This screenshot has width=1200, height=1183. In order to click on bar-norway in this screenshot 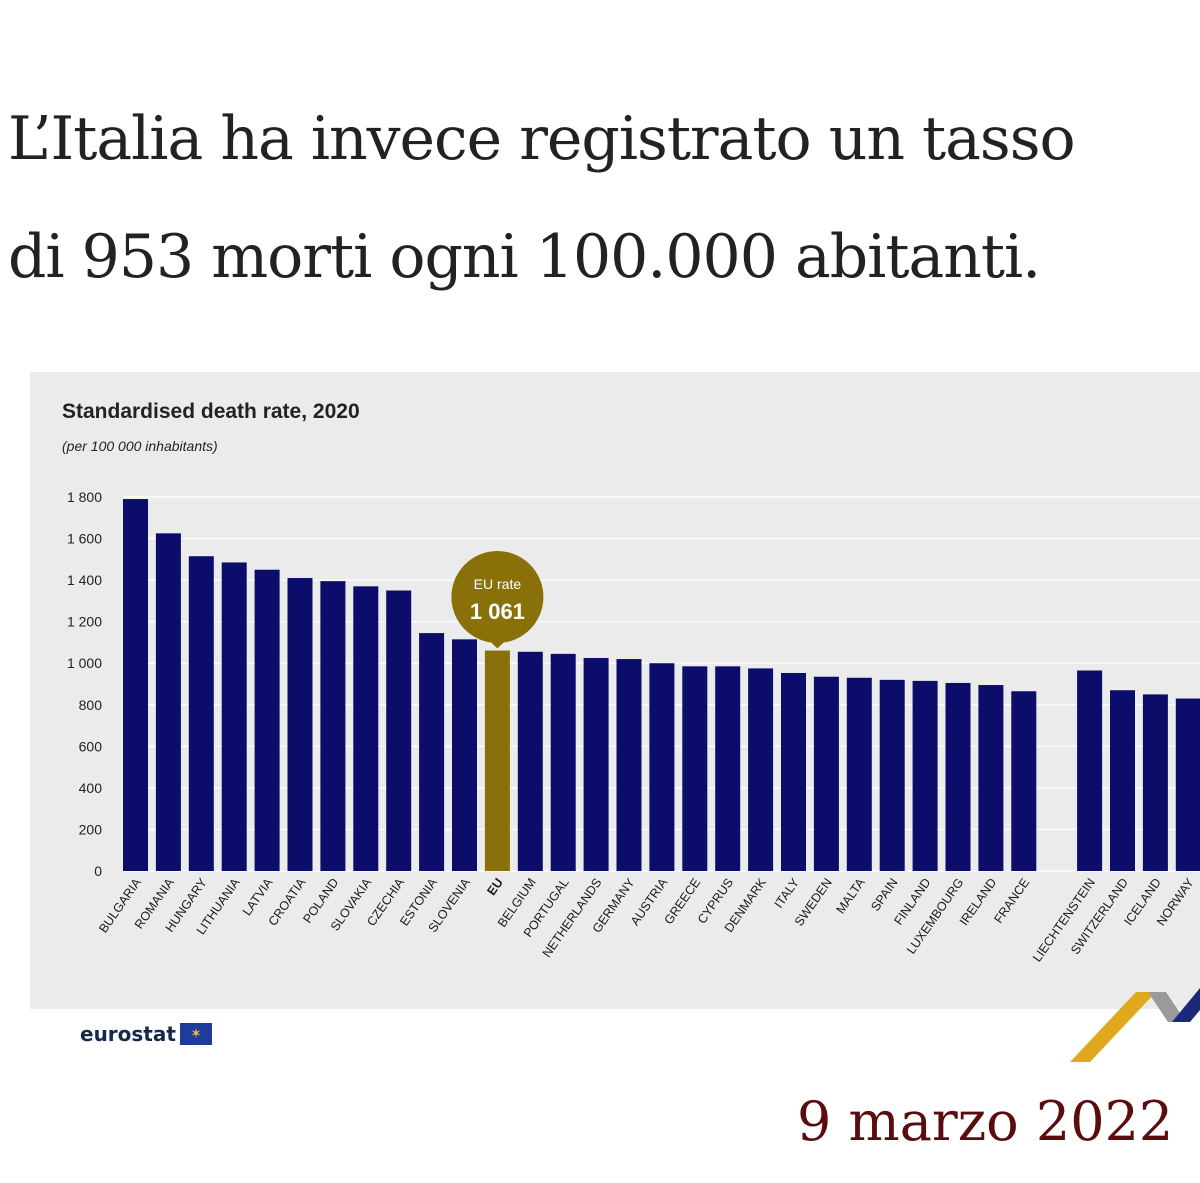, I will do `click(1187, 784)`.